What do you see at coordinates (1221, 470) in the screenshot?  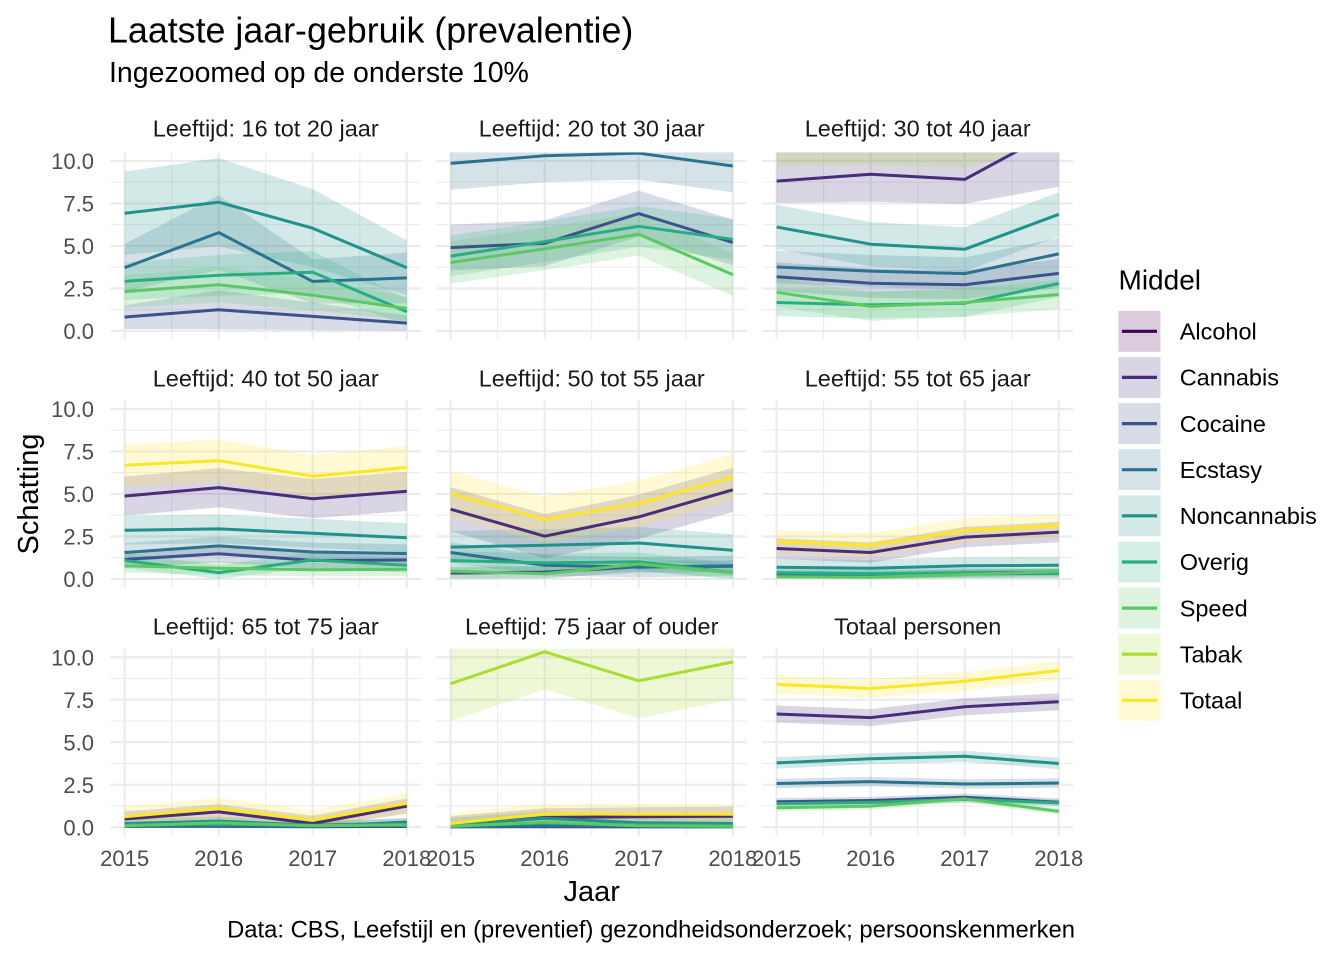 I see `svg-text: Ecstasy` at bounding box center [1221, 470].